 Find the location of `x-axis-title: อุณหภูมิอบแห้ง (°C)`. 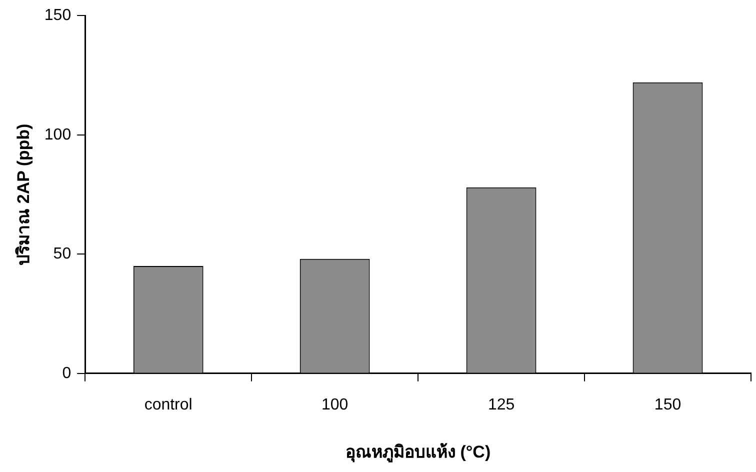

x-axis-title: อุณหภูมิอบแห้ง (°C) is located at coordinates (418, 453).